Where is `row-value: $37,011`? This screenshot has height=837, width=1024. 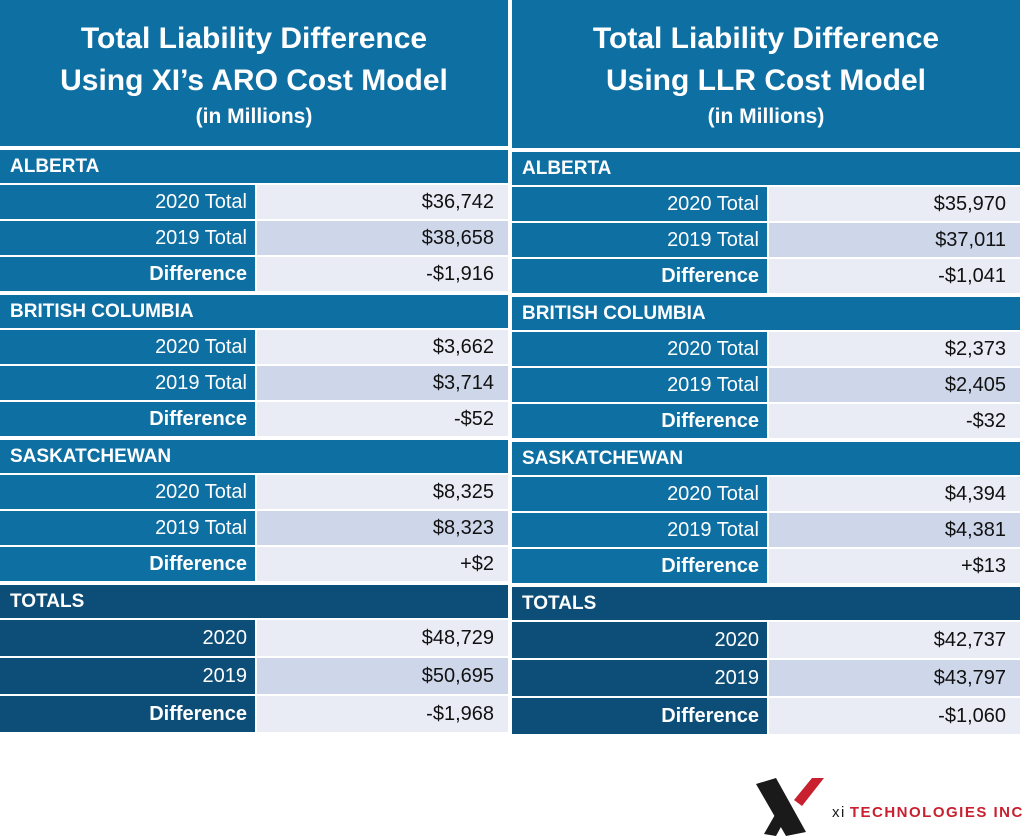 row-value: $37,011 is located at coordinates (894, 240).